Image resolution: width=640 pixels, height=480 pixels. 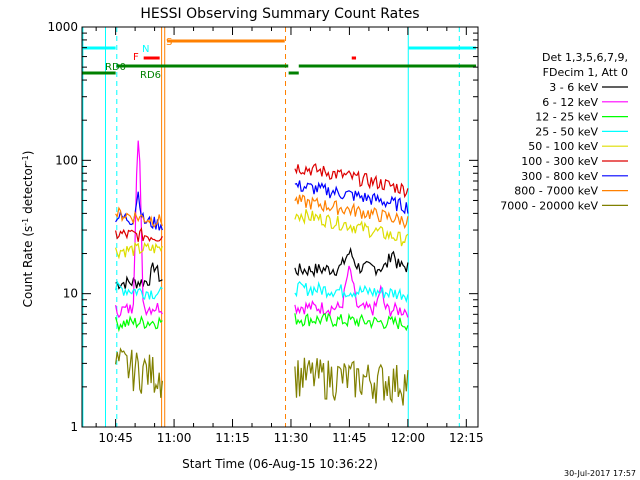 What do you see at coordinates (139, 234) in the screenshot?
I see `series-line-5-segment-a` at bounding box center [139, 234].